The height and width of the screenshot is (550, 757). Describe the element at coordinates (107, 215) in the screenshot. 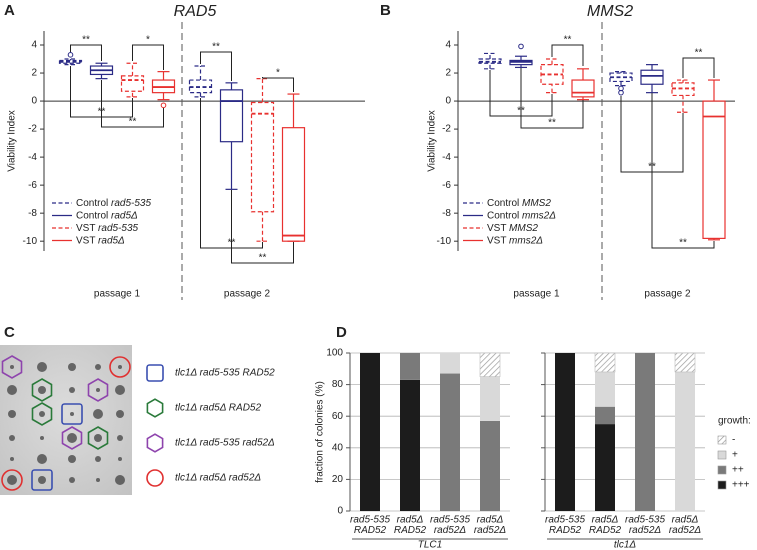

I see `legend-label: Control rad5Δ` at that location.